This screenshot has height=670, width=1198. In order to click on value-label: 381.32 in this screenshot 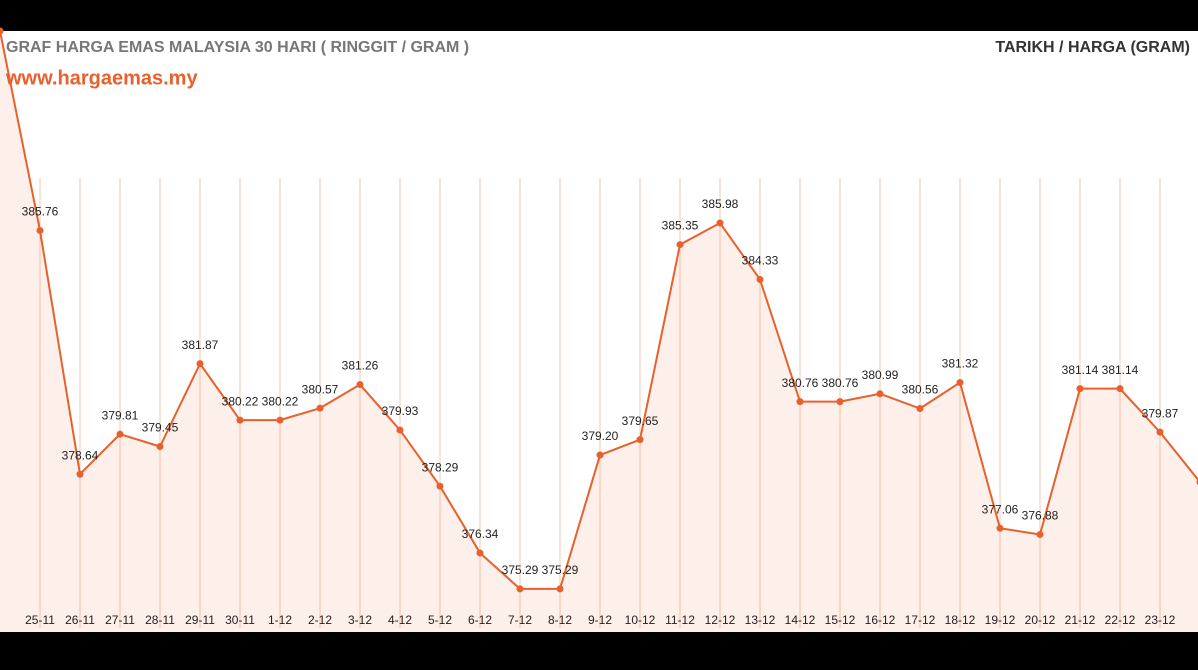, I will do `click(960, 364)`.